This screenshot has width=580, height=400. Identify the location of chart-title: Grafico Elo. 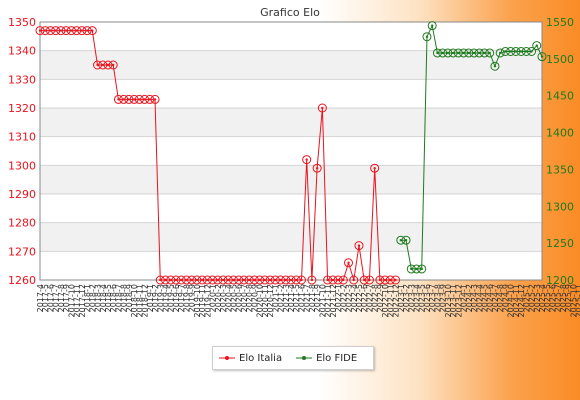
(290, 12).